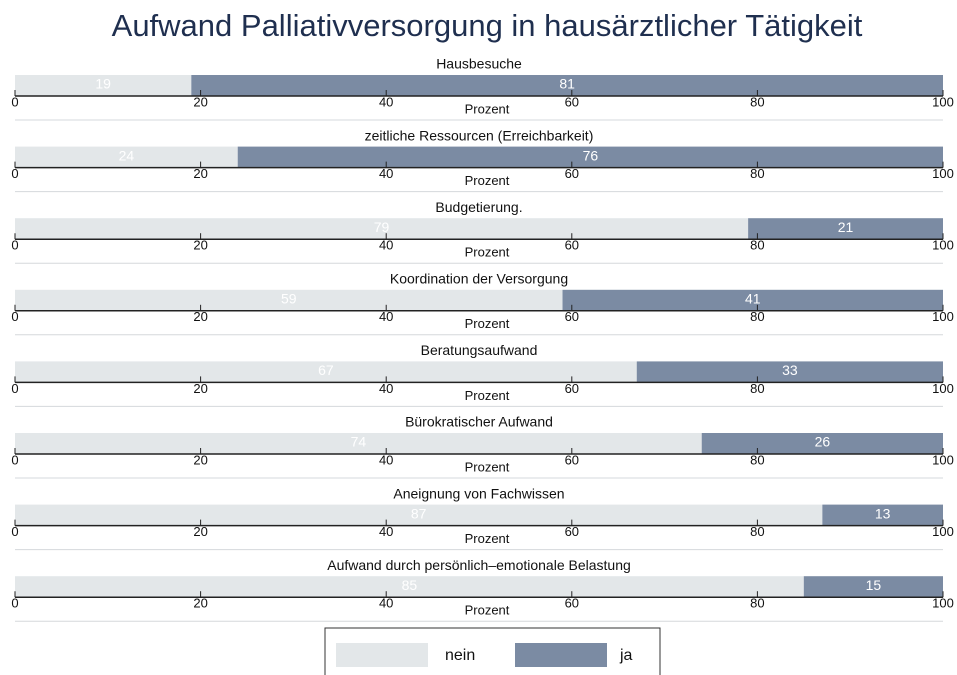  What do you see at coordinates (626, 655) in the screenshot?
I see `legend-label: ja` at bounding box center [626, 655].